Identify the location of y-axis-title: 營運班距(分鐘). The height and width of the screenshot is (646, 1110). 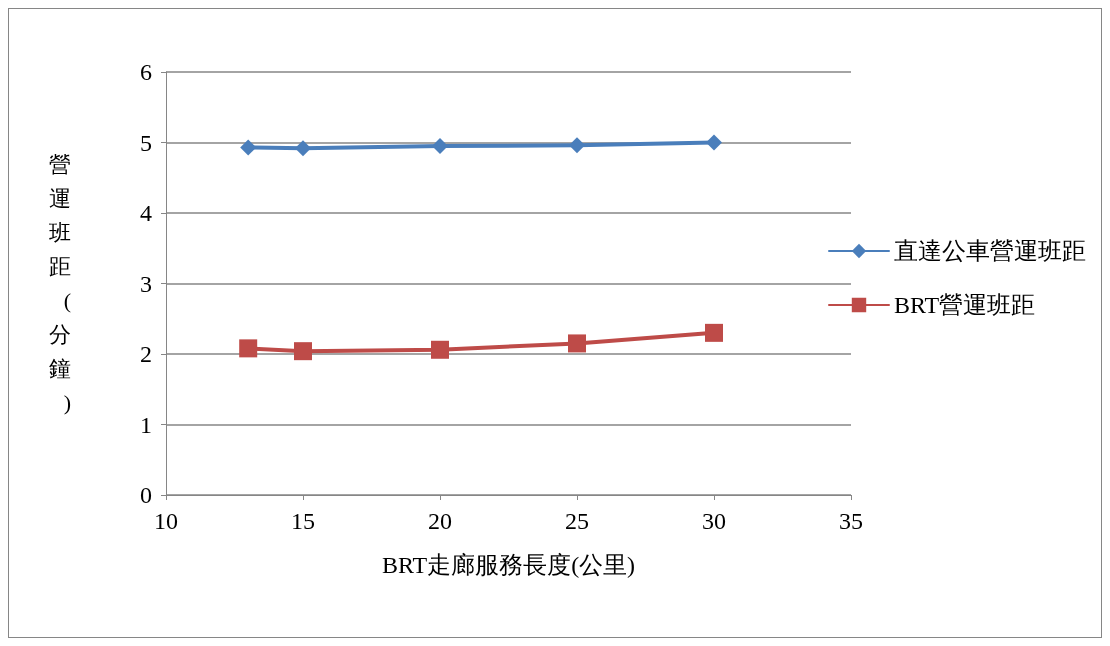
(60, 283).